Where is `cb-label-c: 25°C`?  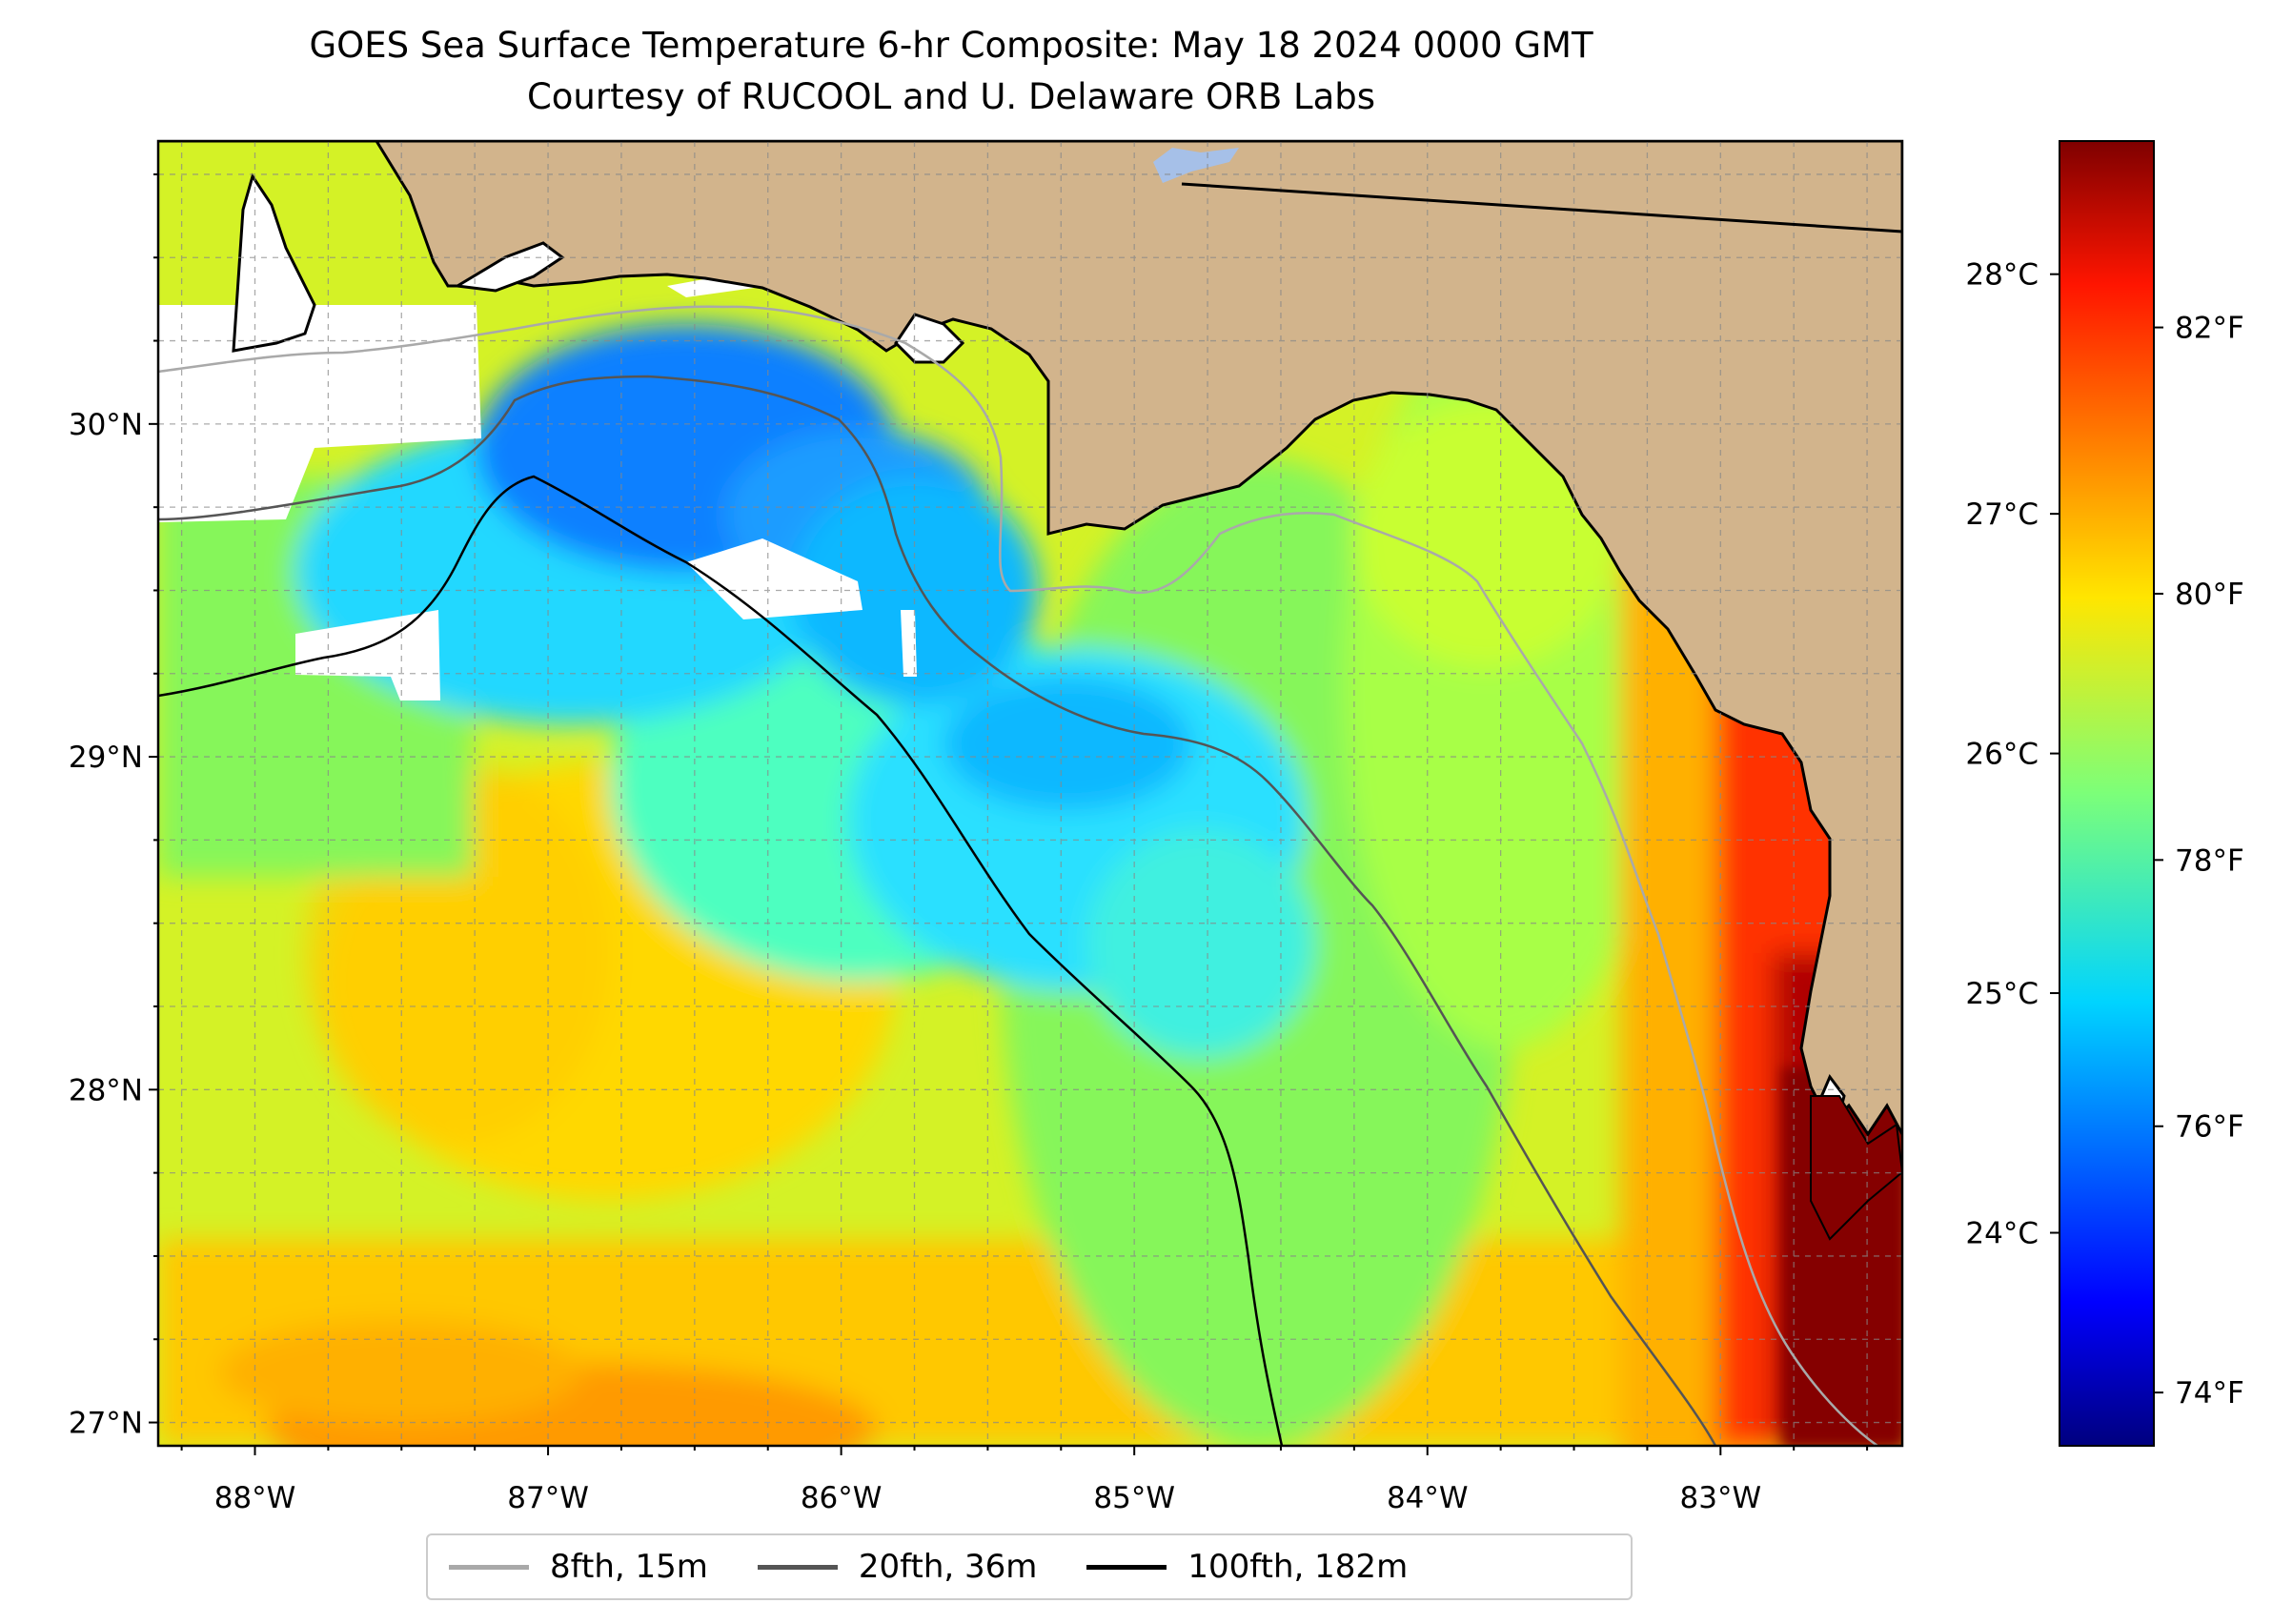
cb-label-c: 25°C is located at coordinates (2002, 994).